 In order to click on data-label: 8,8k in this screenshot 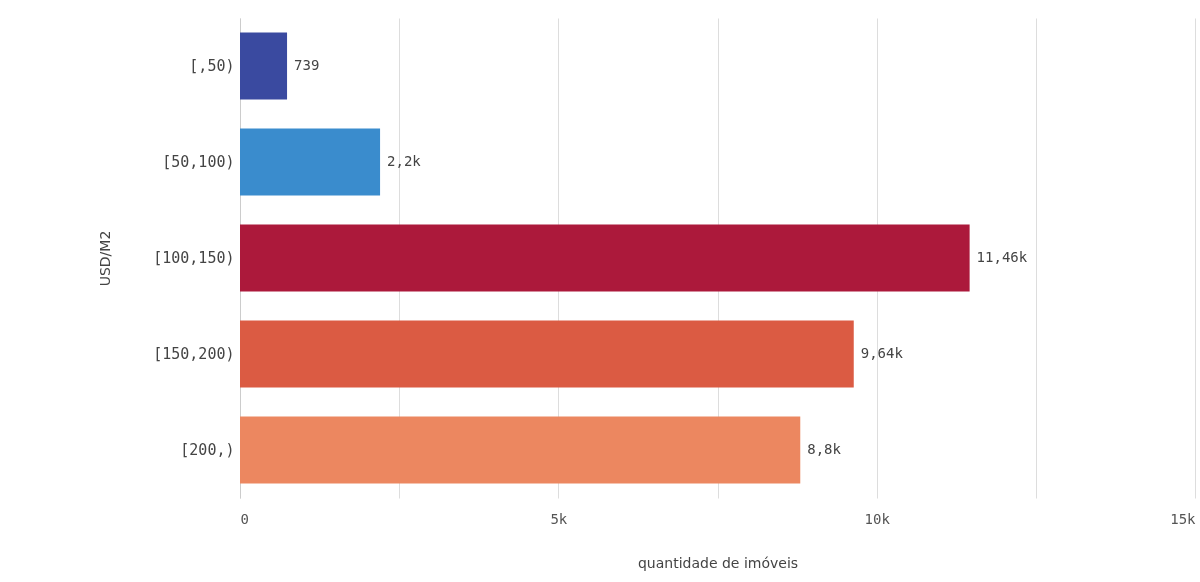, I will do `click(824, 449)`.